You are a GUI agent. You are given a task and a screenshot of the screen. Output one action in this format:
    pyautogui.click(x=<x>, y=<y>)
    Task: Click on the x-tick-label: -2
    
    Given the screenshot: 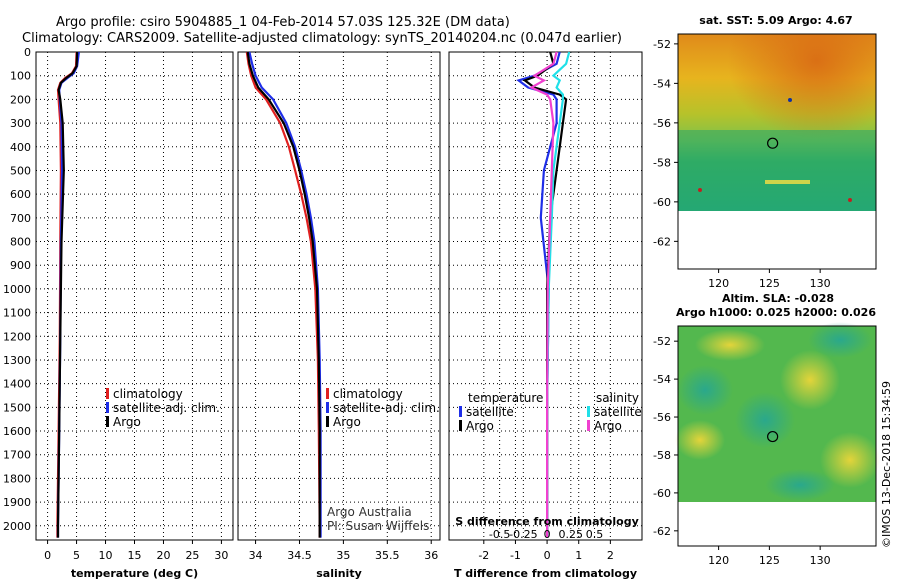 What is the action you would take?
    pyautogui.click(x=483, y=555)
    